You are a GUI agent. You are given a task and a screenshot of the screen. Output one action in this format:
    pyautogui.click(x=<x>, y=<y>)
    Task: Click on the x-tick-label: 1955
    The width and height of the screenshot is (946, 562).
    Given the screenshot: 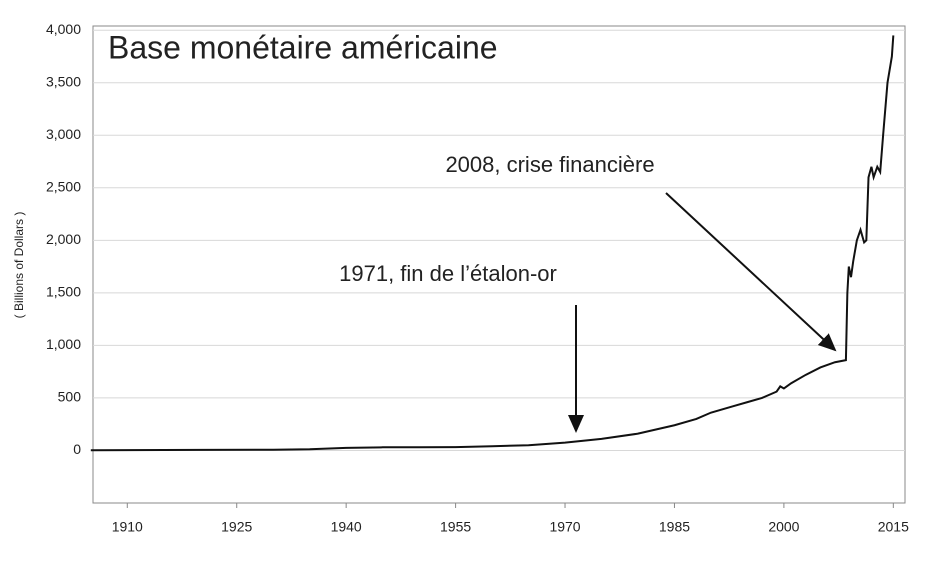 What is the action you would take?
    pyautogui.click(x=455, y=527)
    